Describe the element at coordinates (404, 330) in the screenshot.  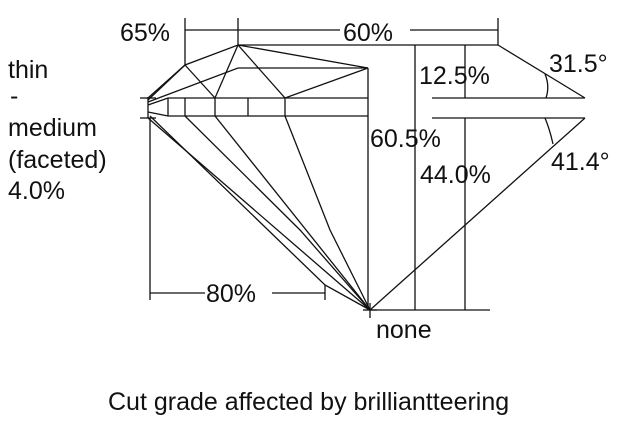
I see `label: none` at that location.